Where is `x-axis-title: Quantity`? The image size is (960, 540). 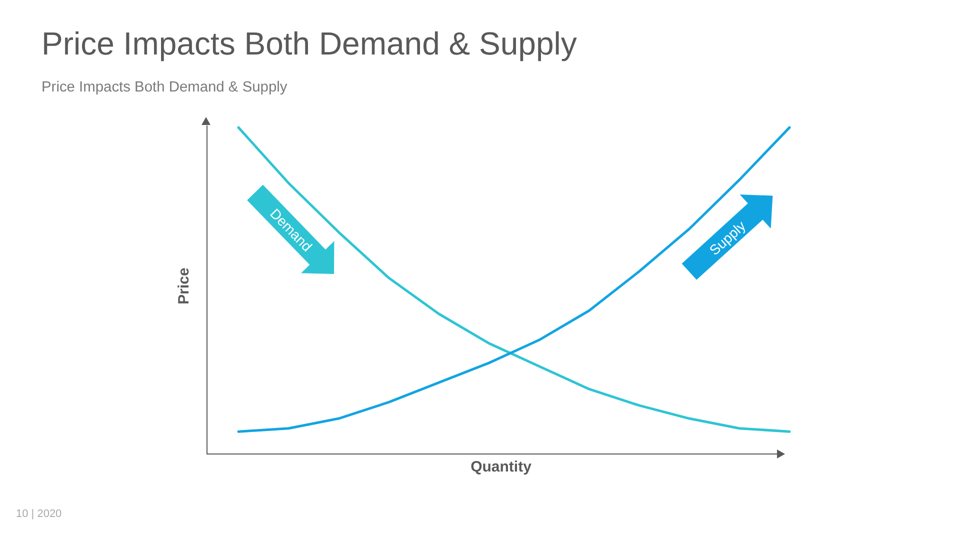 x-axis-title: Quantity is located at coordinates (501, 467).